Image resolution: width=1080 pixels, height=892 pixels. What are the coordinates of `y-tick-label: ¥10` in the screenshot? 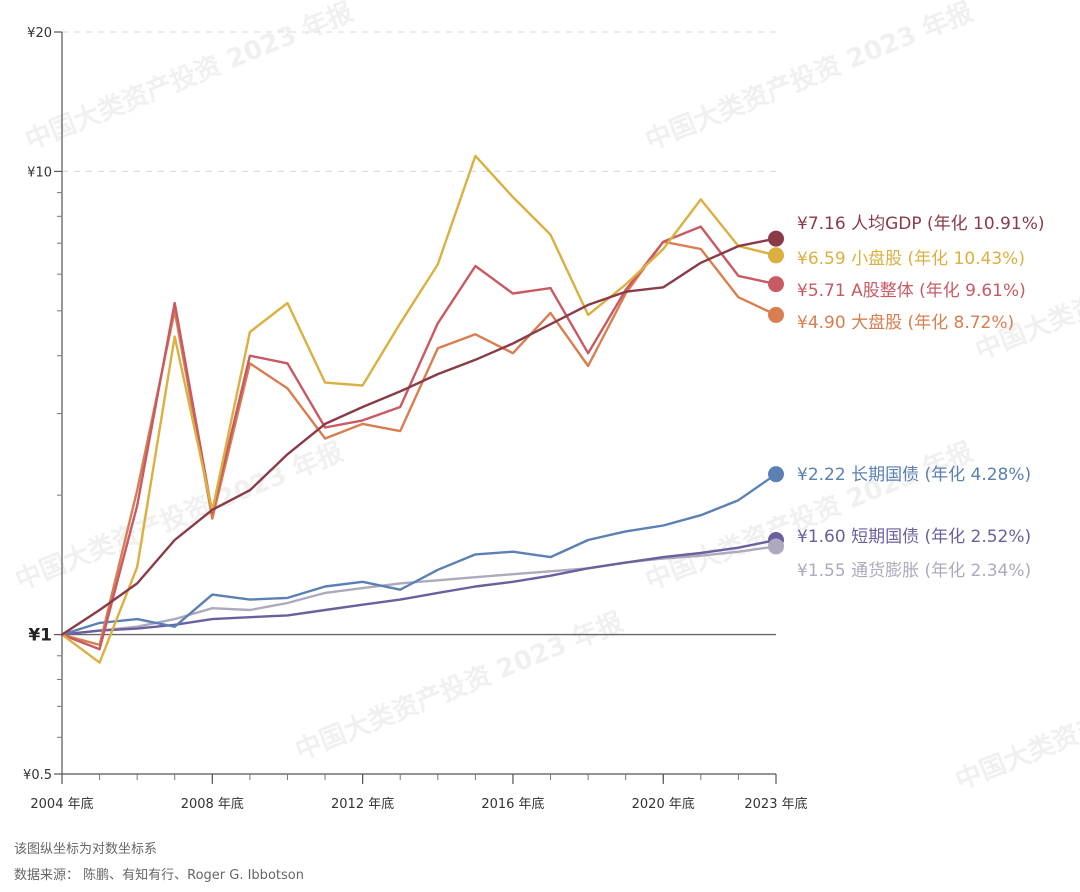 It's located at (39, 172).